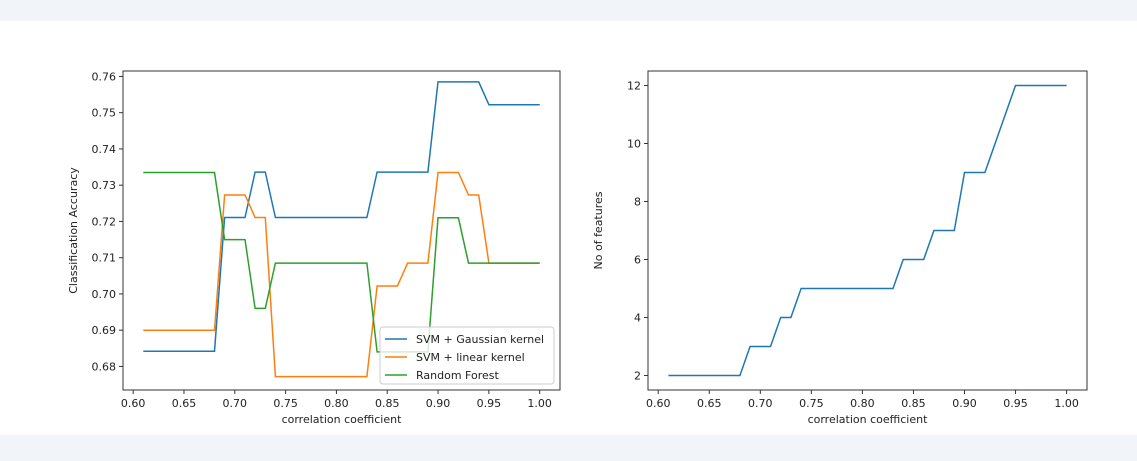 Image resolution: width=1137 pixels, height=461 pixels. I want to click on accuracy-y-label: Classification Accuracy, so click(73, 230).